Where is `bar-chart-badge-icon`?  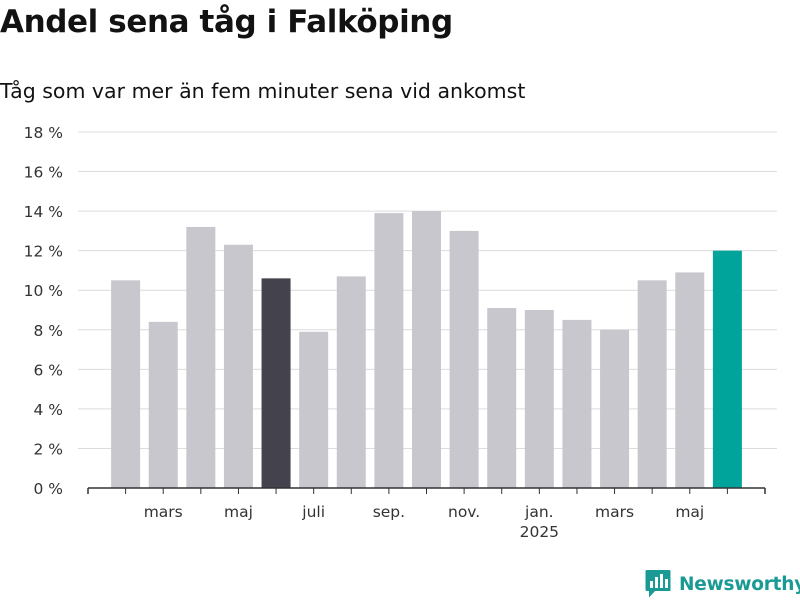 bar-chart-badge-icon is located at coordinates (658, 584).